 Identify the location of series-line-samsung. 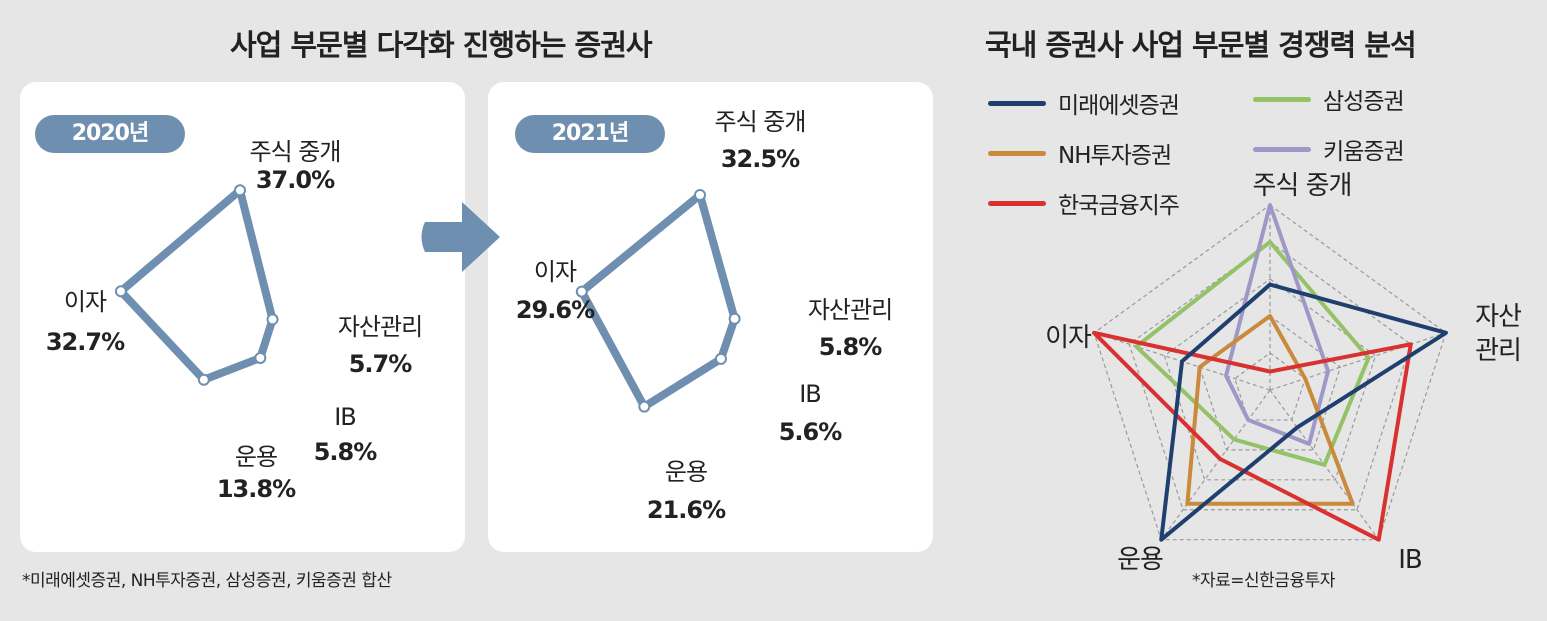
(1252, 353).